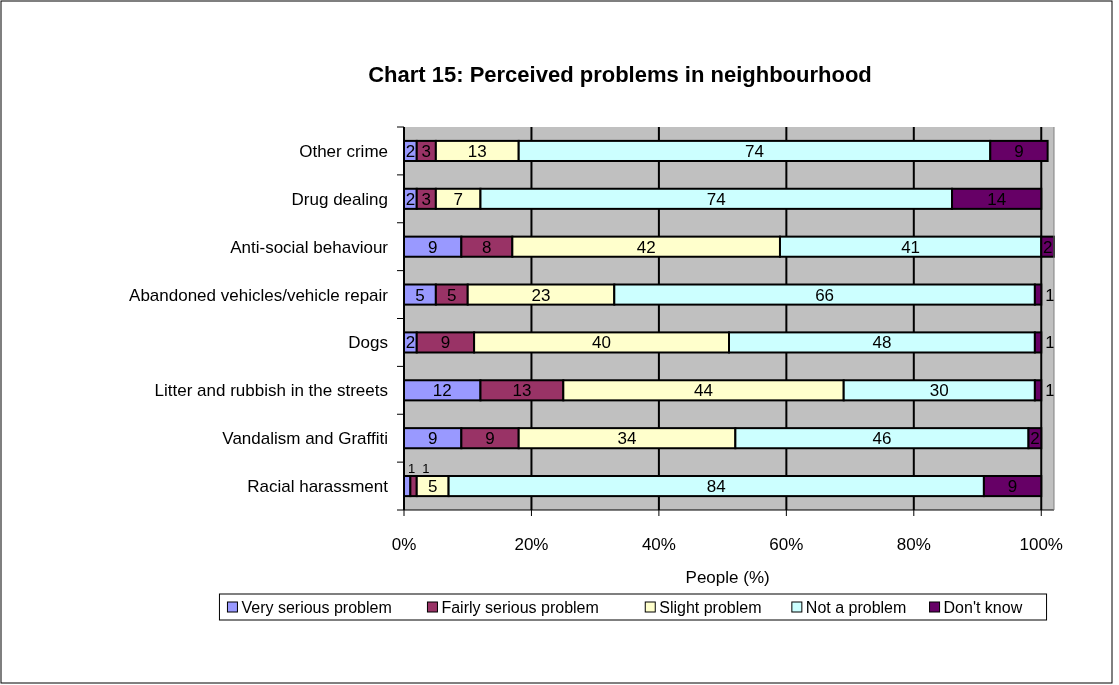  What do you see at coordinates (882, 439) in the screenshot?
I see `data-label: 46` at bounding box center [882, 439].